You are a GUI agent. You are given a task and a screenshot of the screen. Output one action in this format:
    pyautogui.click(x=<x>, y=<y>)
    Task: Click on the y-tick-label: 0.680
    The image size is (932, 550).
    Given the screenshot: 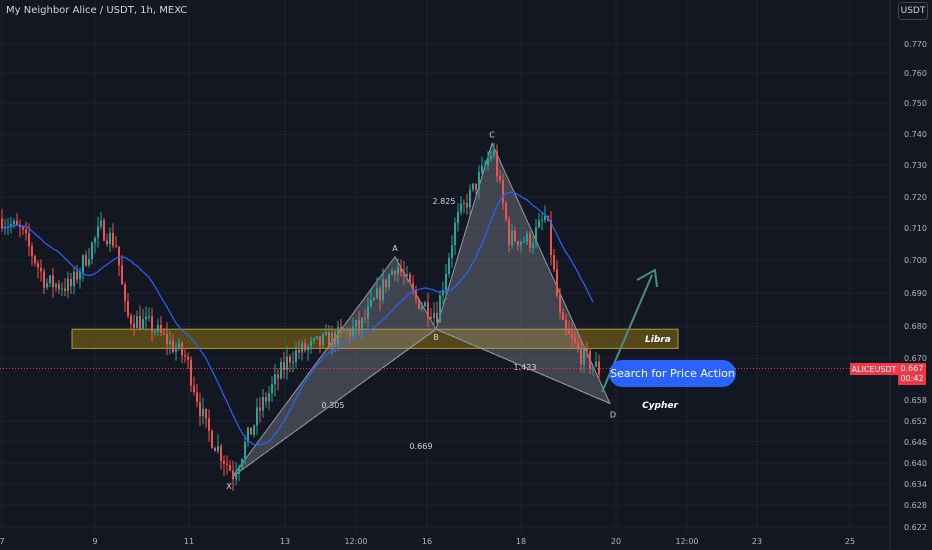 What is the action you would take?
    pyautogui.click(x=915, y=326)
    